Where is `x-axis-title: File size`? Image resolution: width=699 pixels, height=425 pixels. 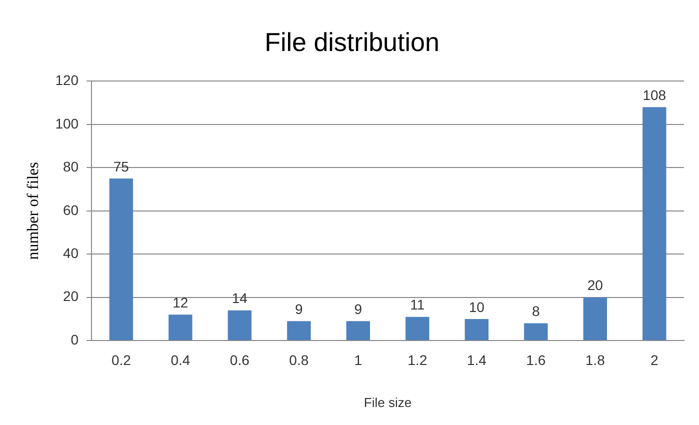 x-axis-title: File size is located at coordinates (388, 402).